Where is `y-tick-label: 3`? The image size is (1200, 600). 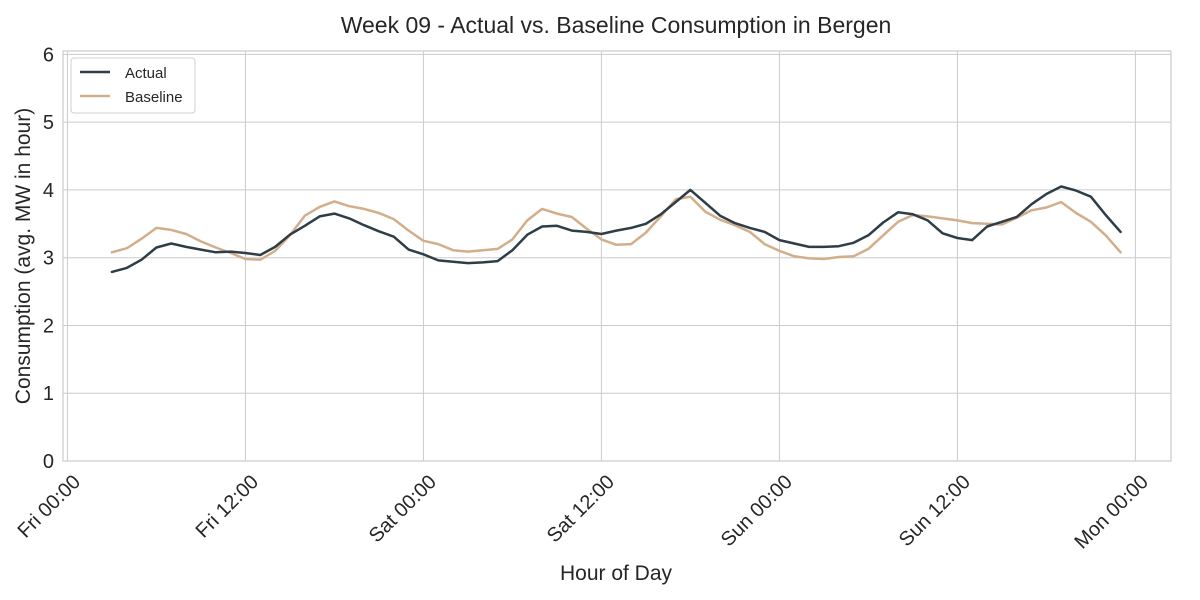
y-tick-label: 3 is located at coordinates (48, 259).